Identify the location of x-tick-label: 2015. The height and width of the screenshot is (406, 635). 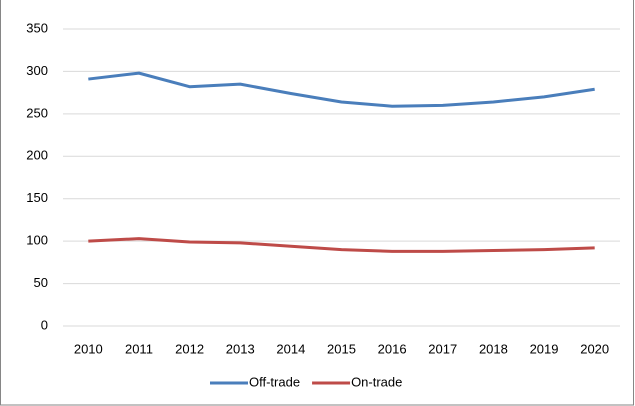
(341, 348).